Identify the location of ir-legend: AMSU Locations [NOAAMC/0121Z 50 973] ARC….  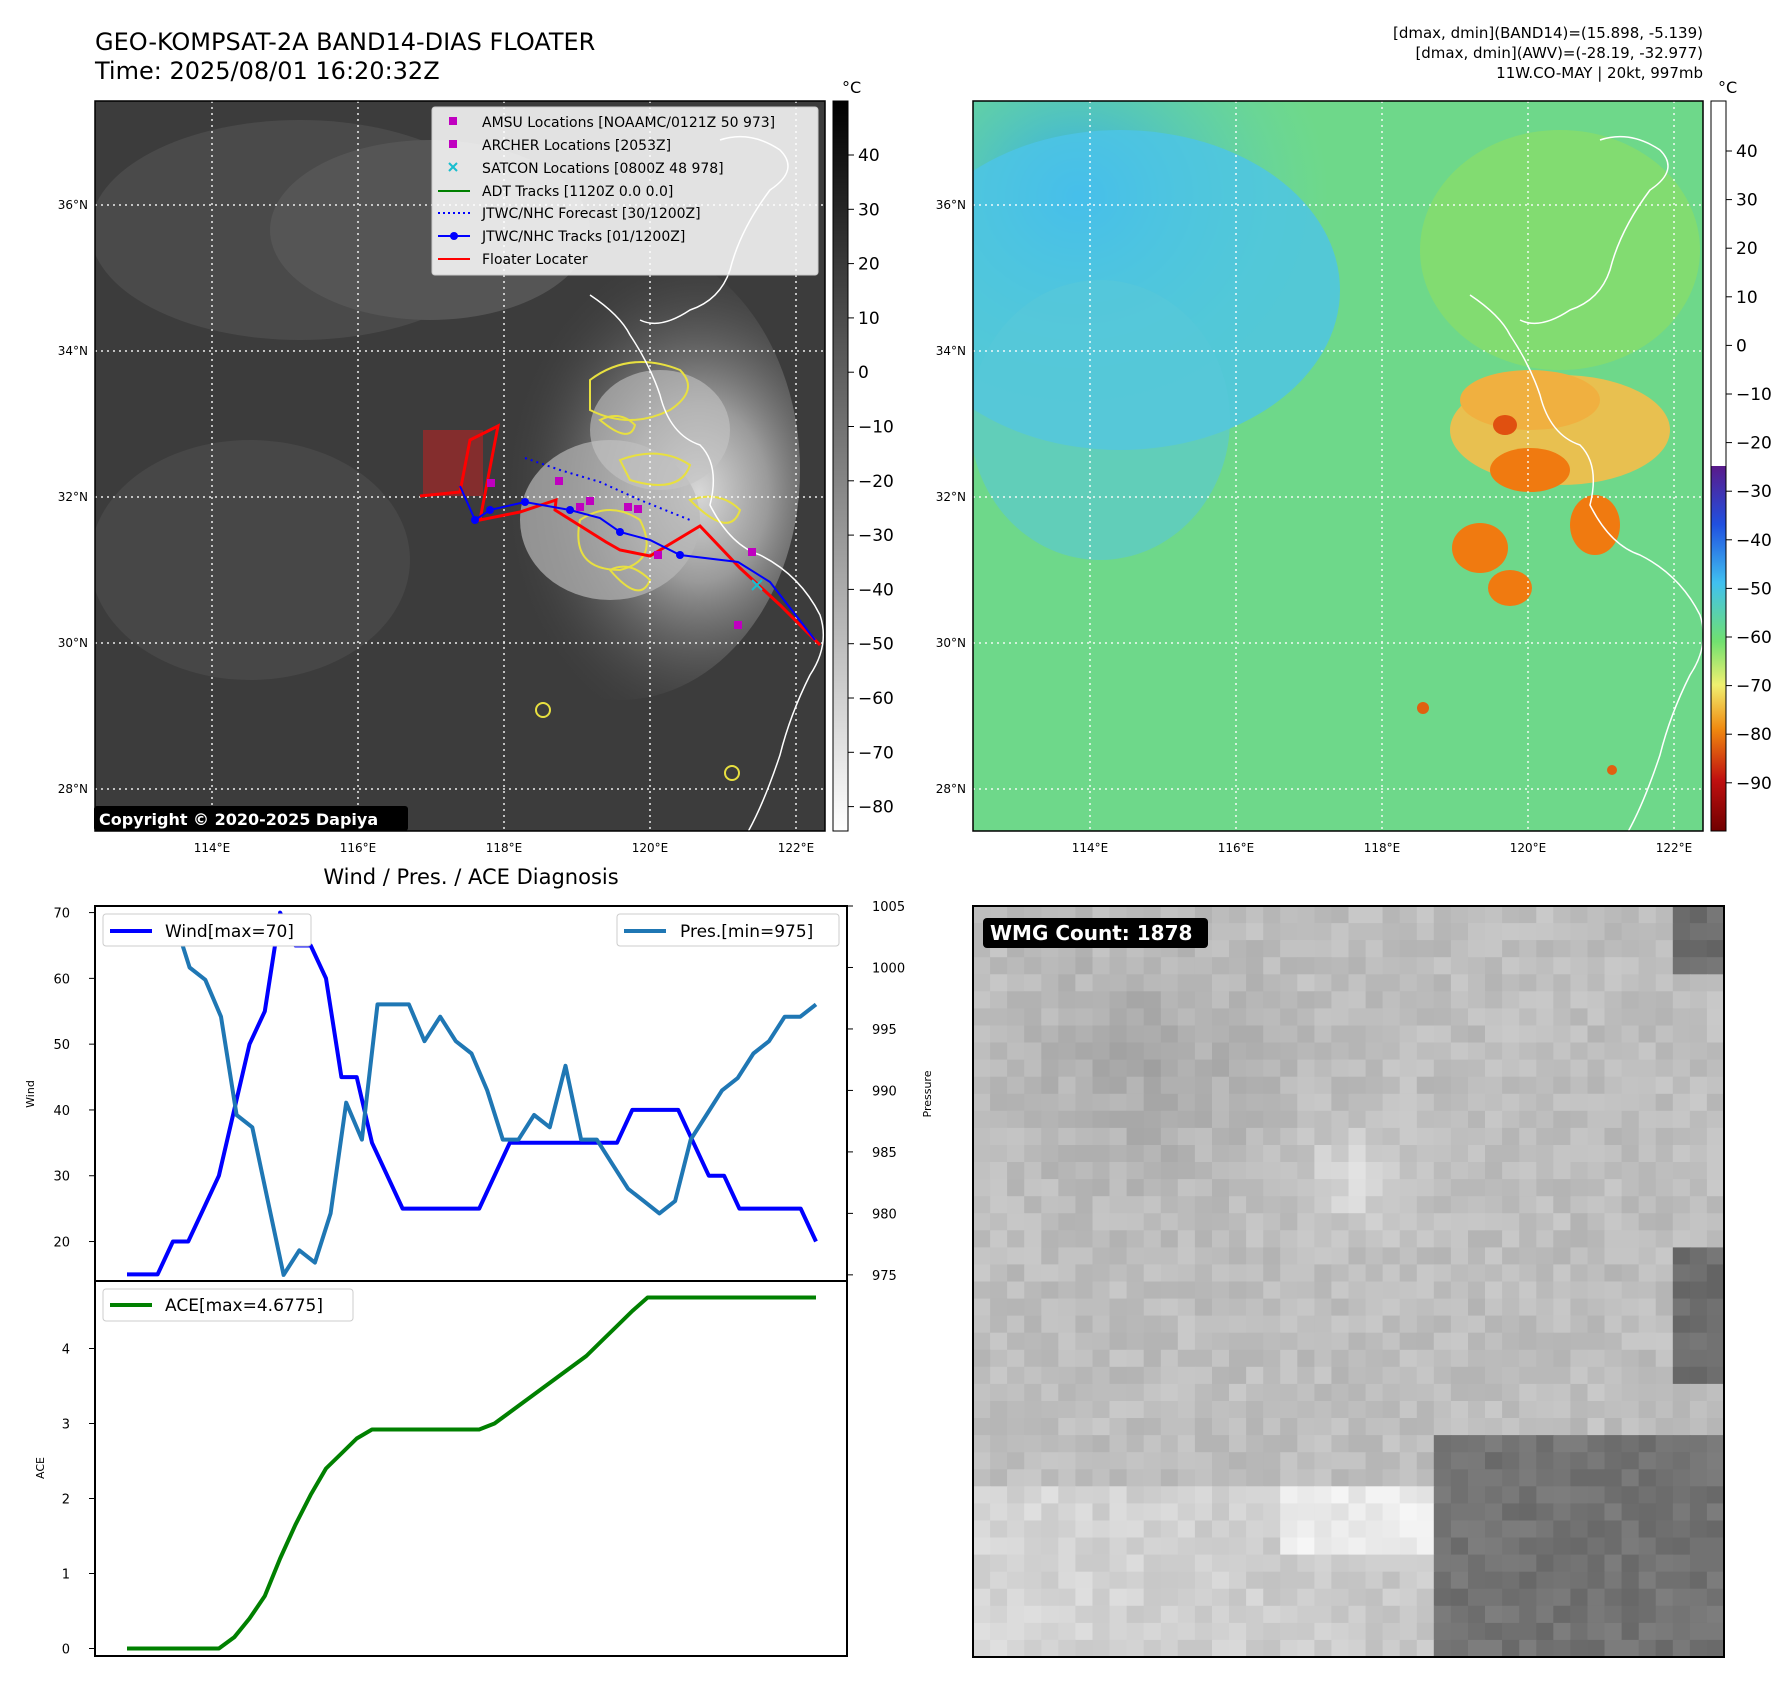
(625, 191).